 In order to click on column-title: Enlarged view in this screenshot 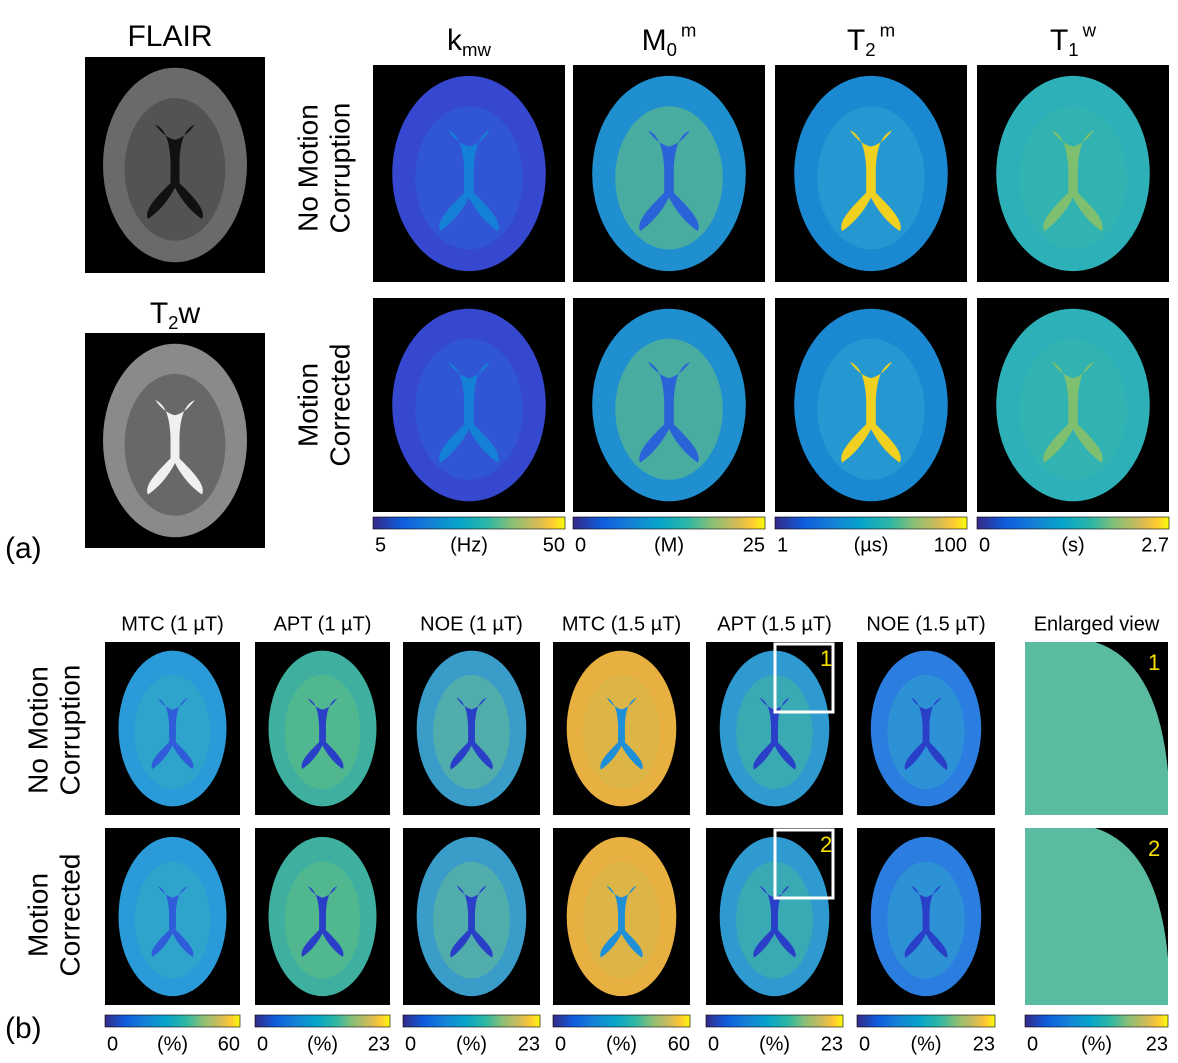, I will do `click(1097, 624)`.